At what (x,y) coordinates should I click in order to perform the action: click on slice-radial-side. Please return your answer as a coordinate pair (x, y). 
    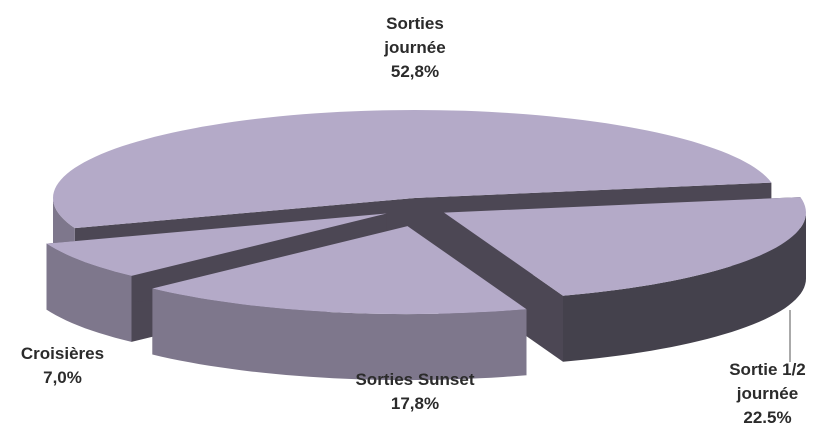
    Looking at the image, I should click on (503, 287).